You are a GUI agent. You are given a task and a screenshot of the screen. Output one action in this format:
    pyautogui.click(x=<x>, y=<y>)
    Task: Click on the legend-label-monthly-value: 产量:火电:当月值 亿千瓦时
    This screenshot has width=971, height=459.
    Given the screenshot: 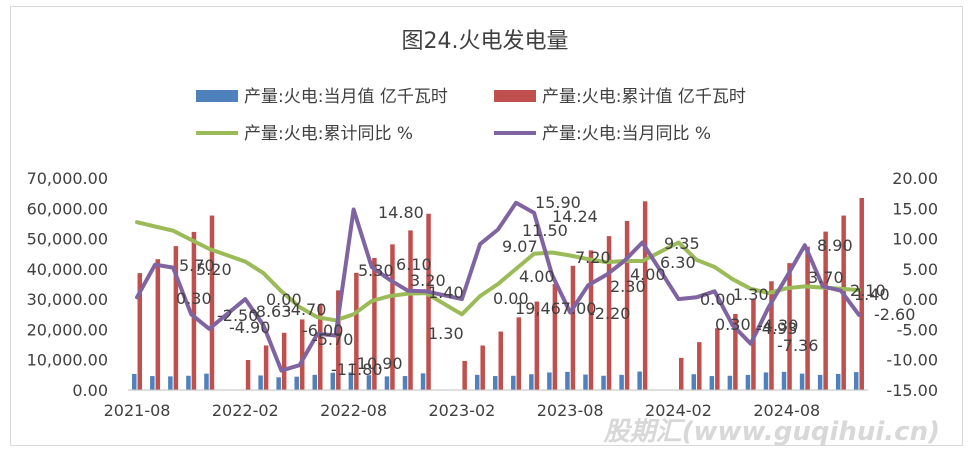 What is the action you would take?
    pyautogui.click(x=346, y=97)
    